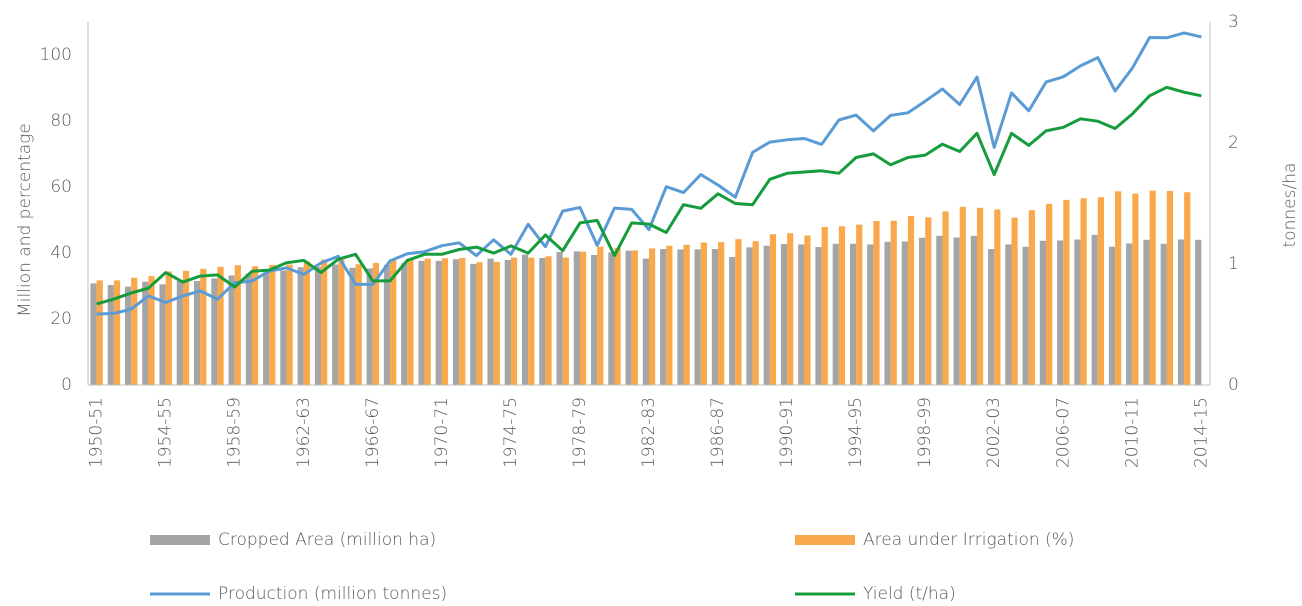 Image resolution: width=1302 pixels, height=606 pixels. What do you see at coordinates (925, 432) in the screenshot?
I see `x-tick-label: 1998-99` at bounding box center [925, 432].